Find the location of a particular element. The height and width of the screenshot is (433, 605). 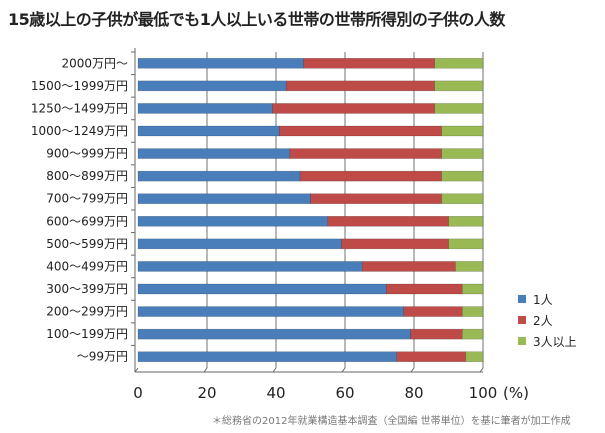

category-label: 800〜899万円 is located at coordinates (87, 176).